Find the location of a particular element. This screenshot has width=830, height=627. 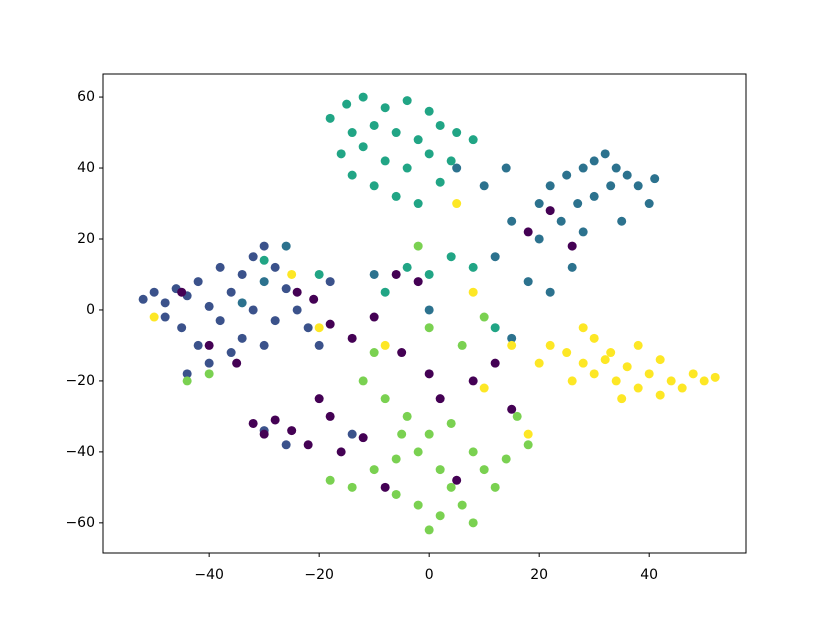

x-tick-label: −20 is located at coordinates (319, 575).